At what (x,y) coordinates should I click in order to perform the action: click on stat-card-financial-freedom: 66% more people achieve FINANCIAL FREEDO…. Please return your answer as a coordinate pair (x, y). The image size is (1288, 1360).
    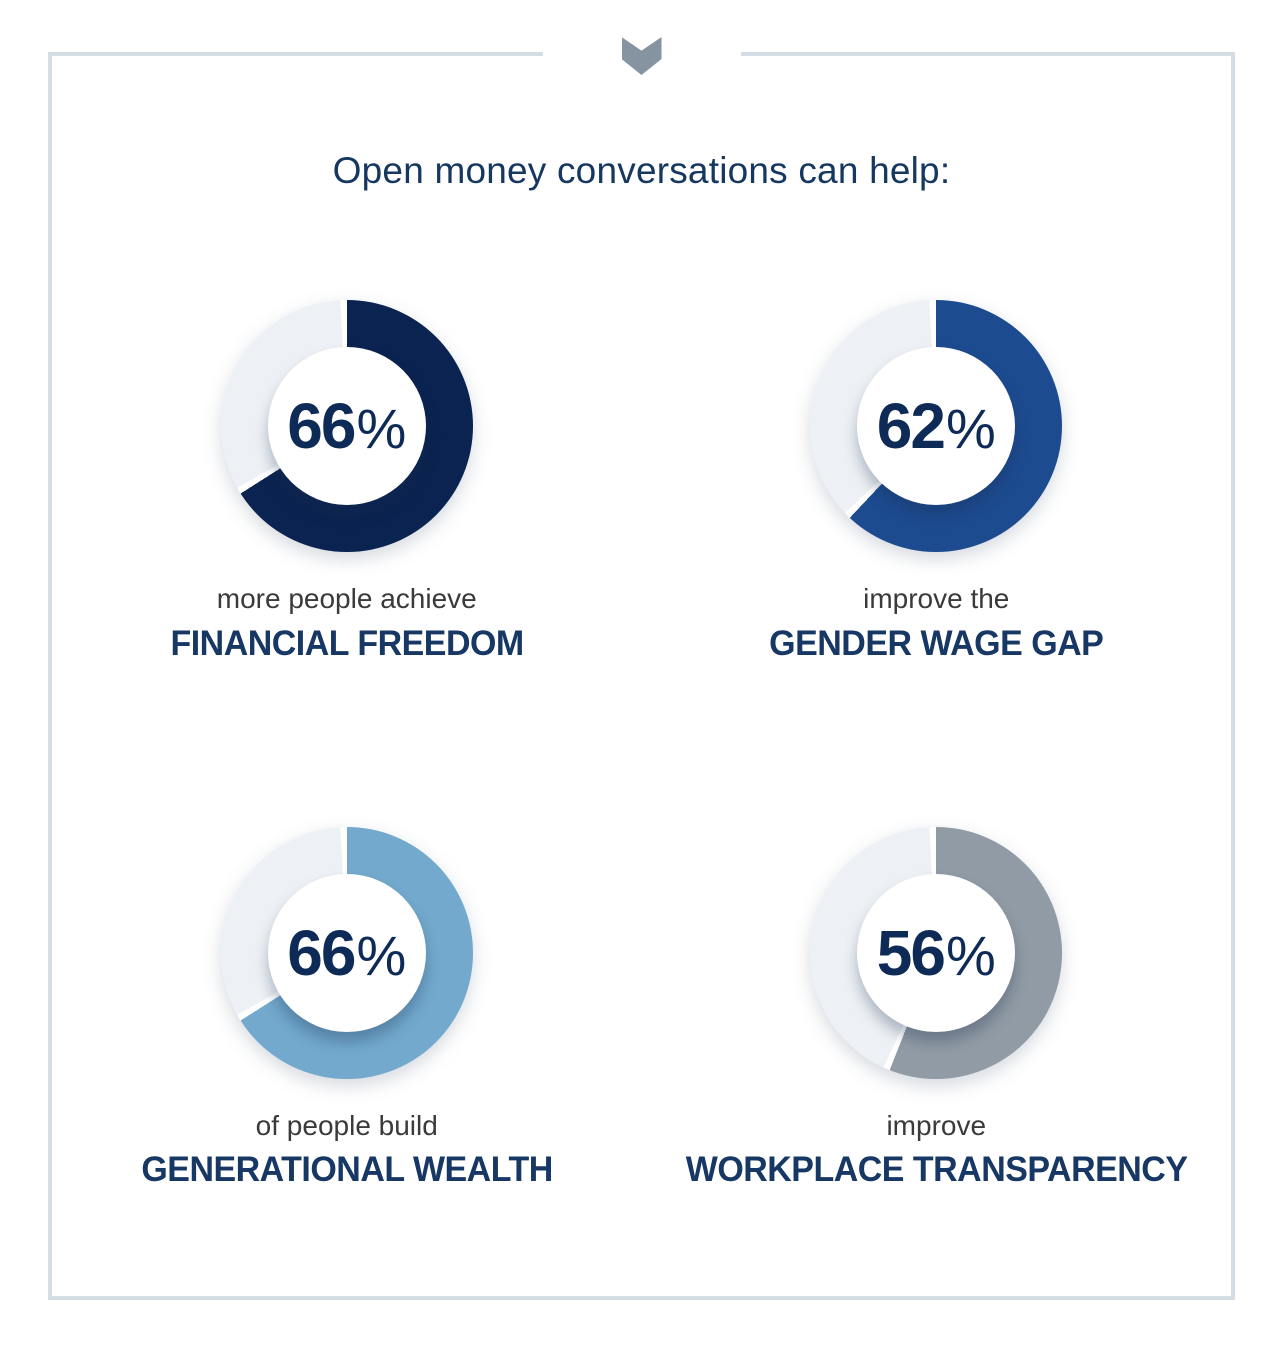
    Looking at the image, I should click on (347, 482).